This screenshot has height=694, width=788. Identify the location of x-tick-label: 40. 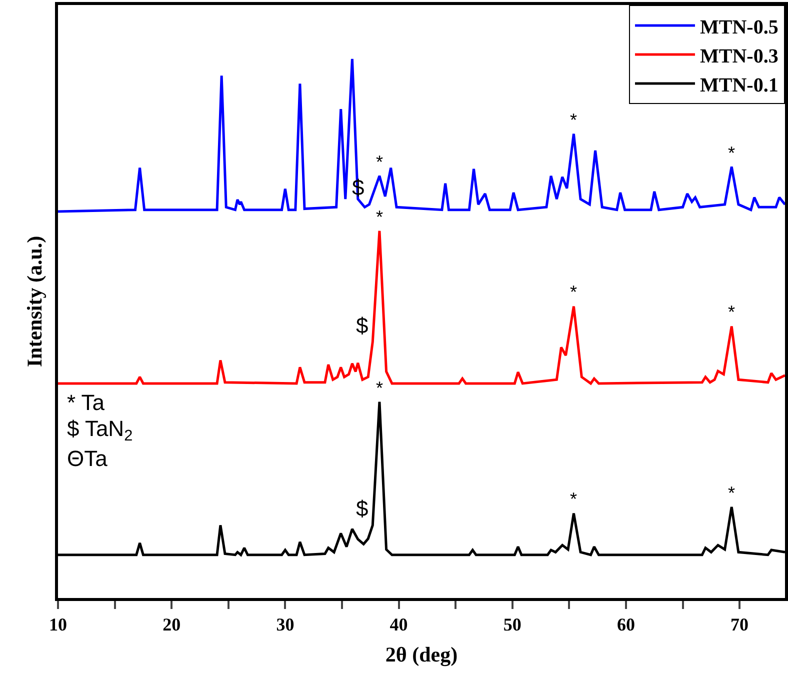
(399, 624).